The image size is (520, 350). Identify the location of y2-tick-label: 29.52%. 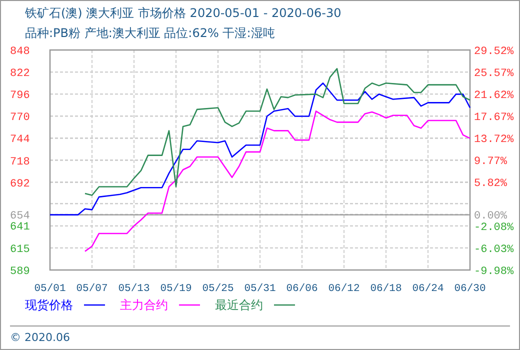
(494, 52).